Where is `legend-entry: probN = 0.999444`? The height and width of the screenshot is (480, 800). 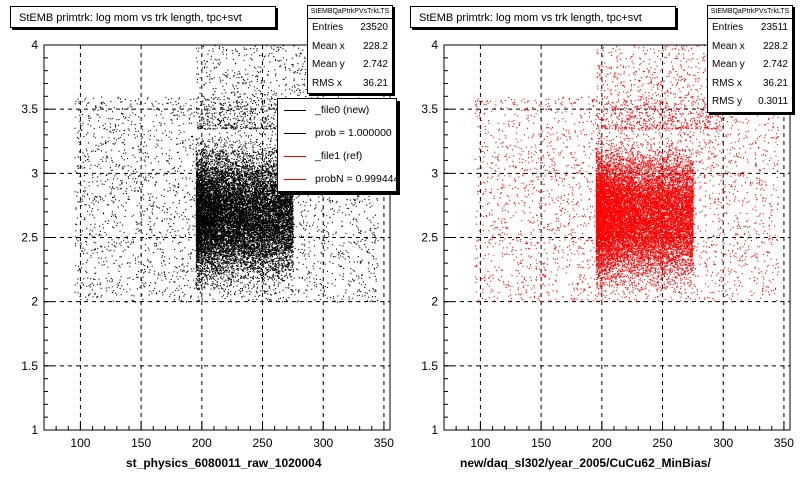
legend-entry: probN = 0.999444 is located at coordinates (337, 179).